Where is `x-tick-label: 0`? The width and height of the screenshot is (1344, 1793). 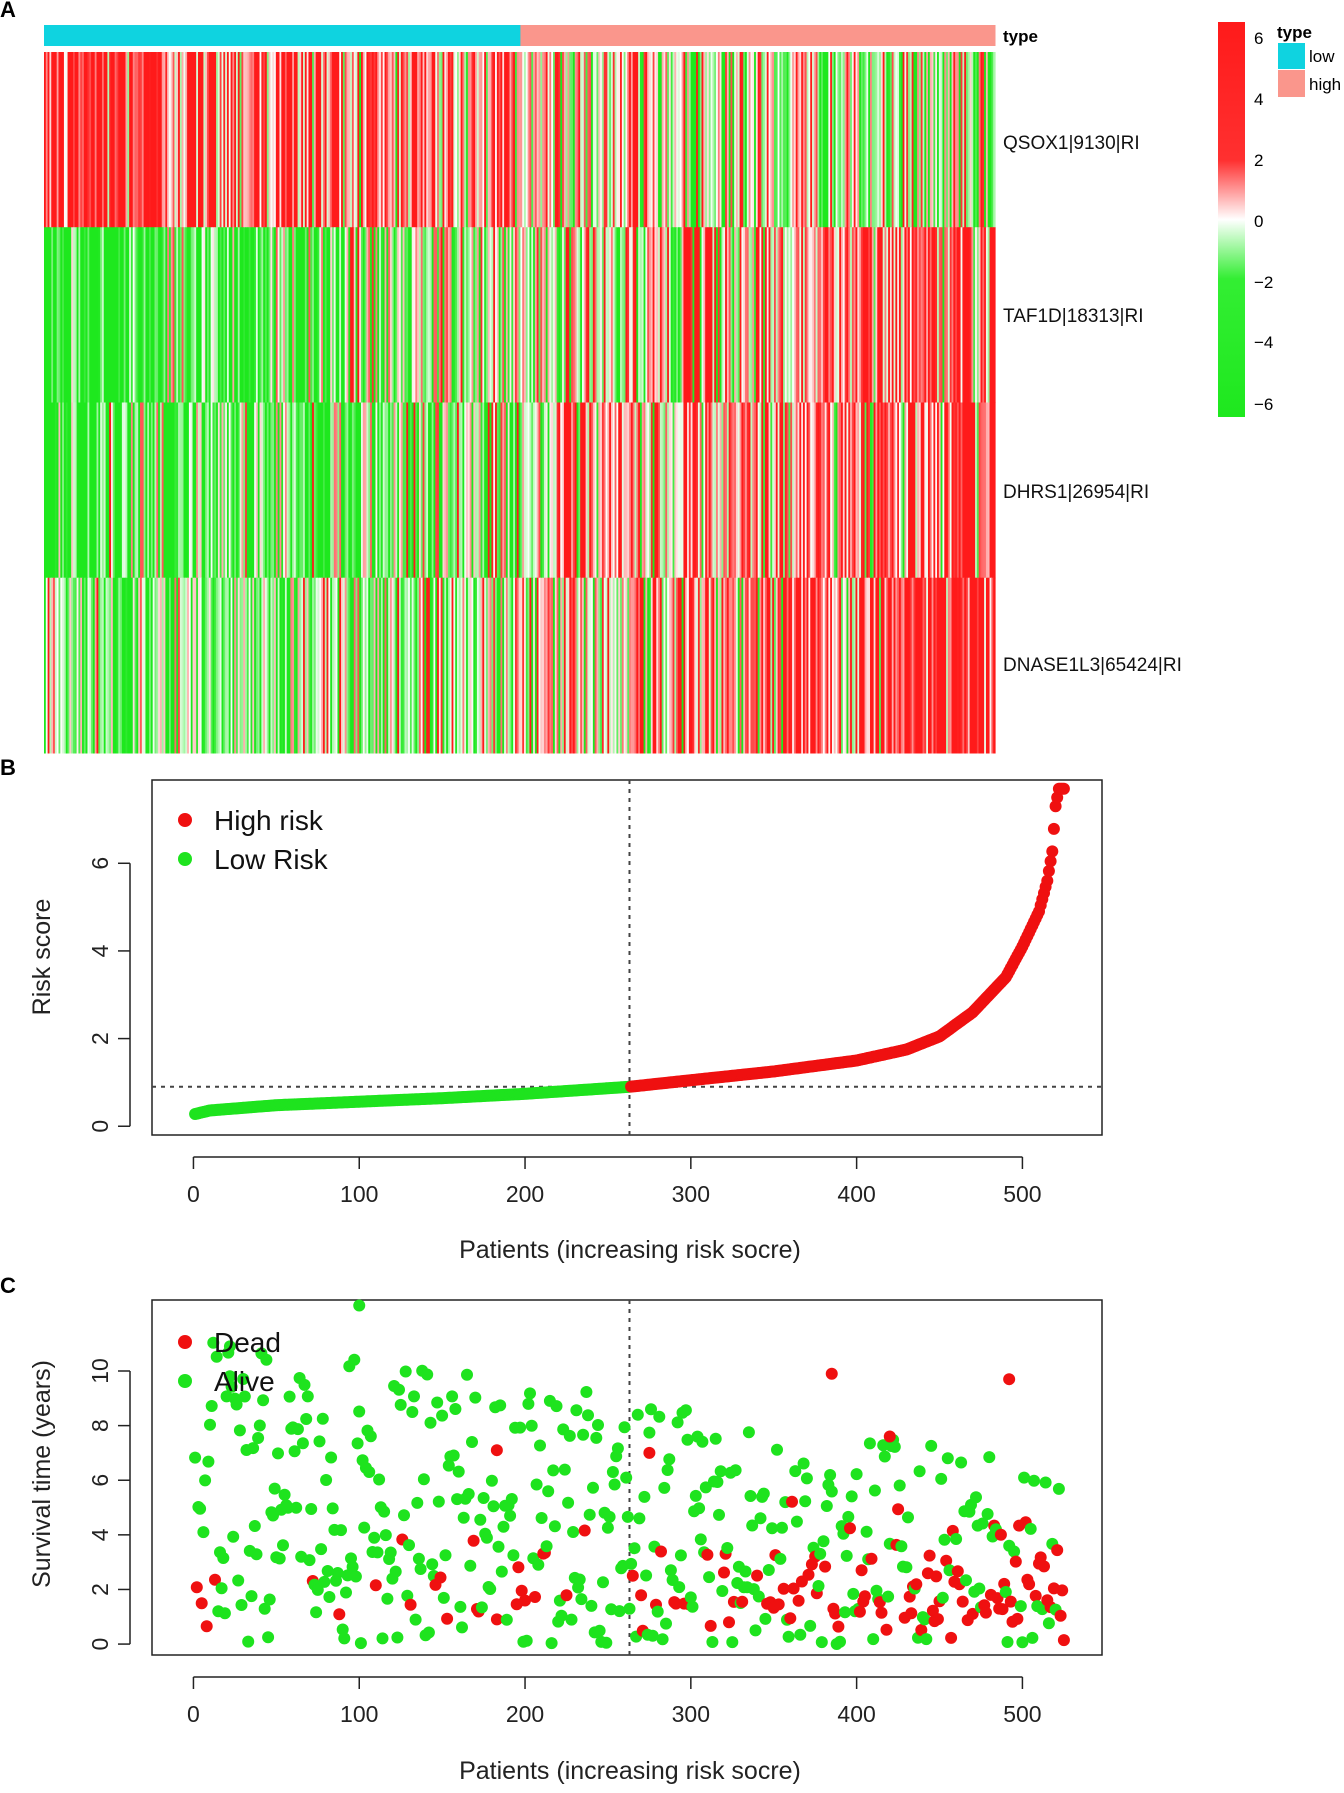
x-tick-label: 0 is located at coordinates (193, 1714).